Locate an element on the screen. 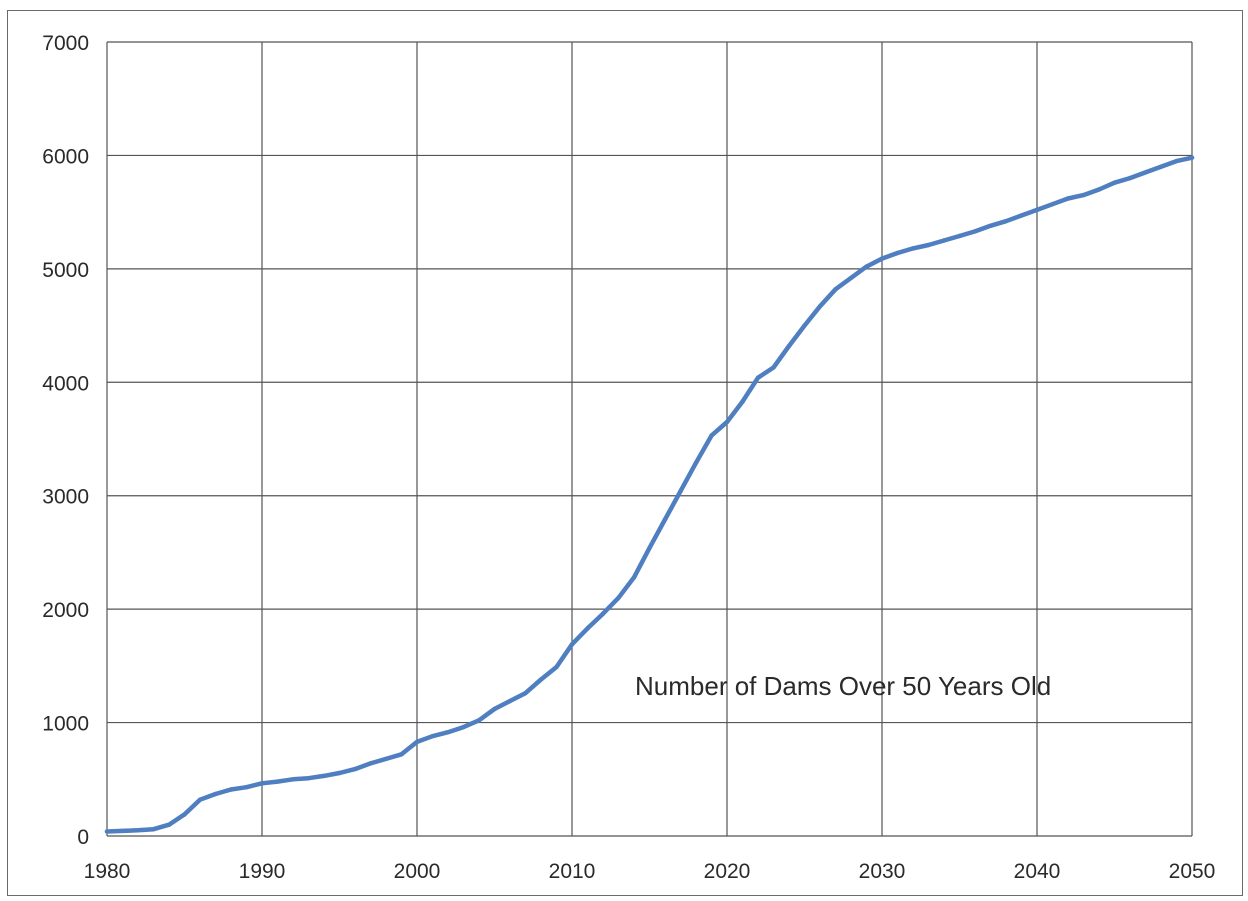 This screenshot has width=1248, height=901. x-tick-label: 2030 is located at coordinates (882, 871).